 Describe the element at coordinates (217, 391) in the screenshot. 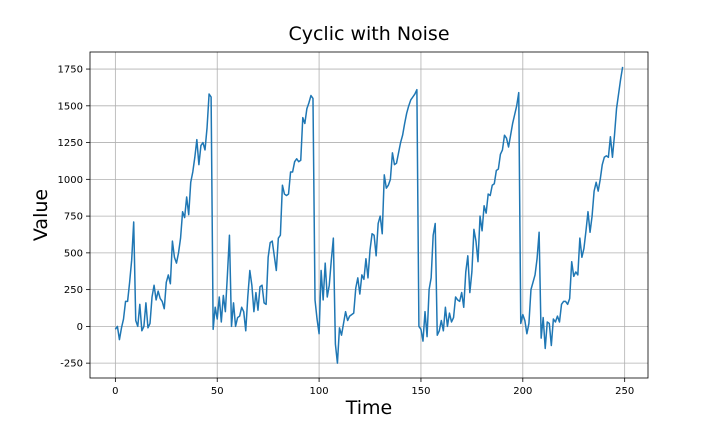

I see `x-tick-label: 50` at that location.